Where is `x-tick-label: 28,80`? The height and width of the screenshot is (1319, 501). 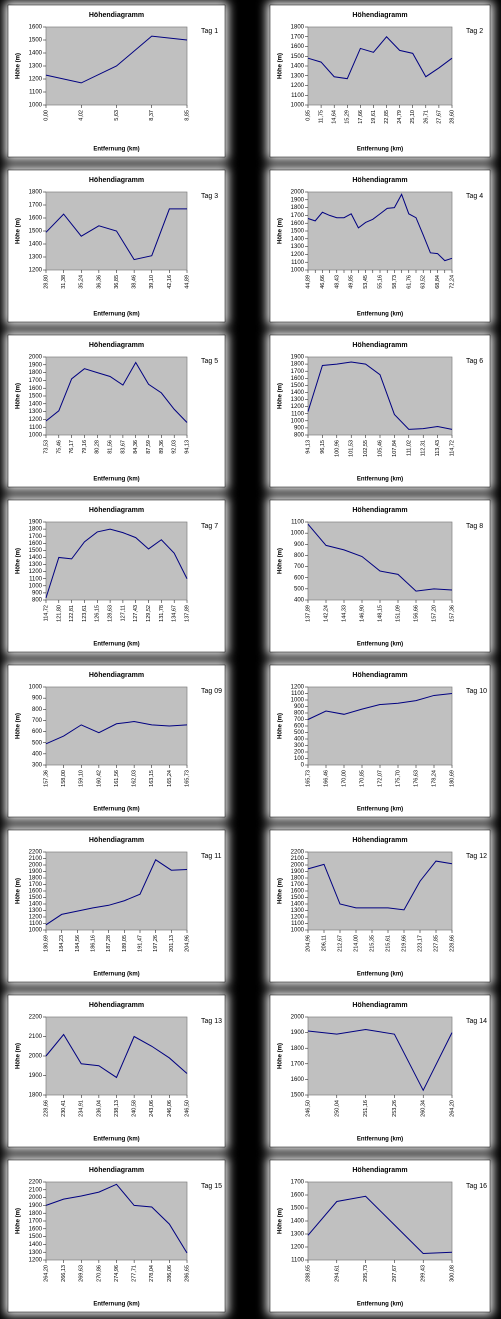 x-tick-label: 28,80 is located at coordinates (46, 282).